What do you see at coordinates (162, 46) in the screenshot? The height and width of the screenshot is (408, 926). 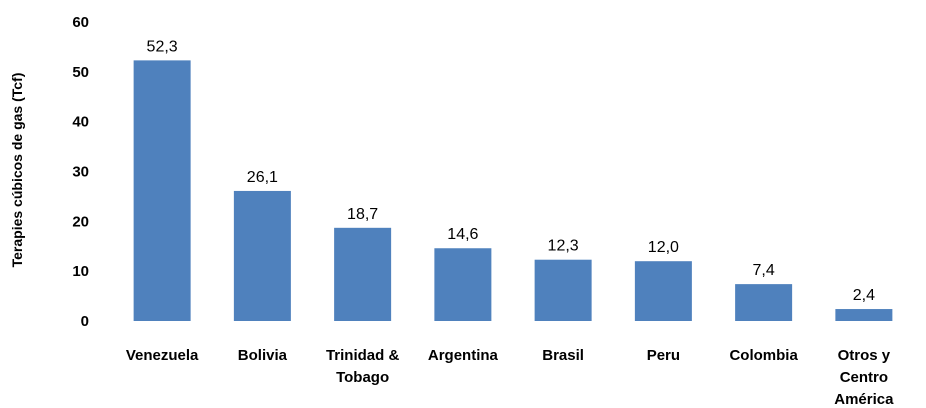 I see `data-label: 52,3` at bounding box center [162, 46].